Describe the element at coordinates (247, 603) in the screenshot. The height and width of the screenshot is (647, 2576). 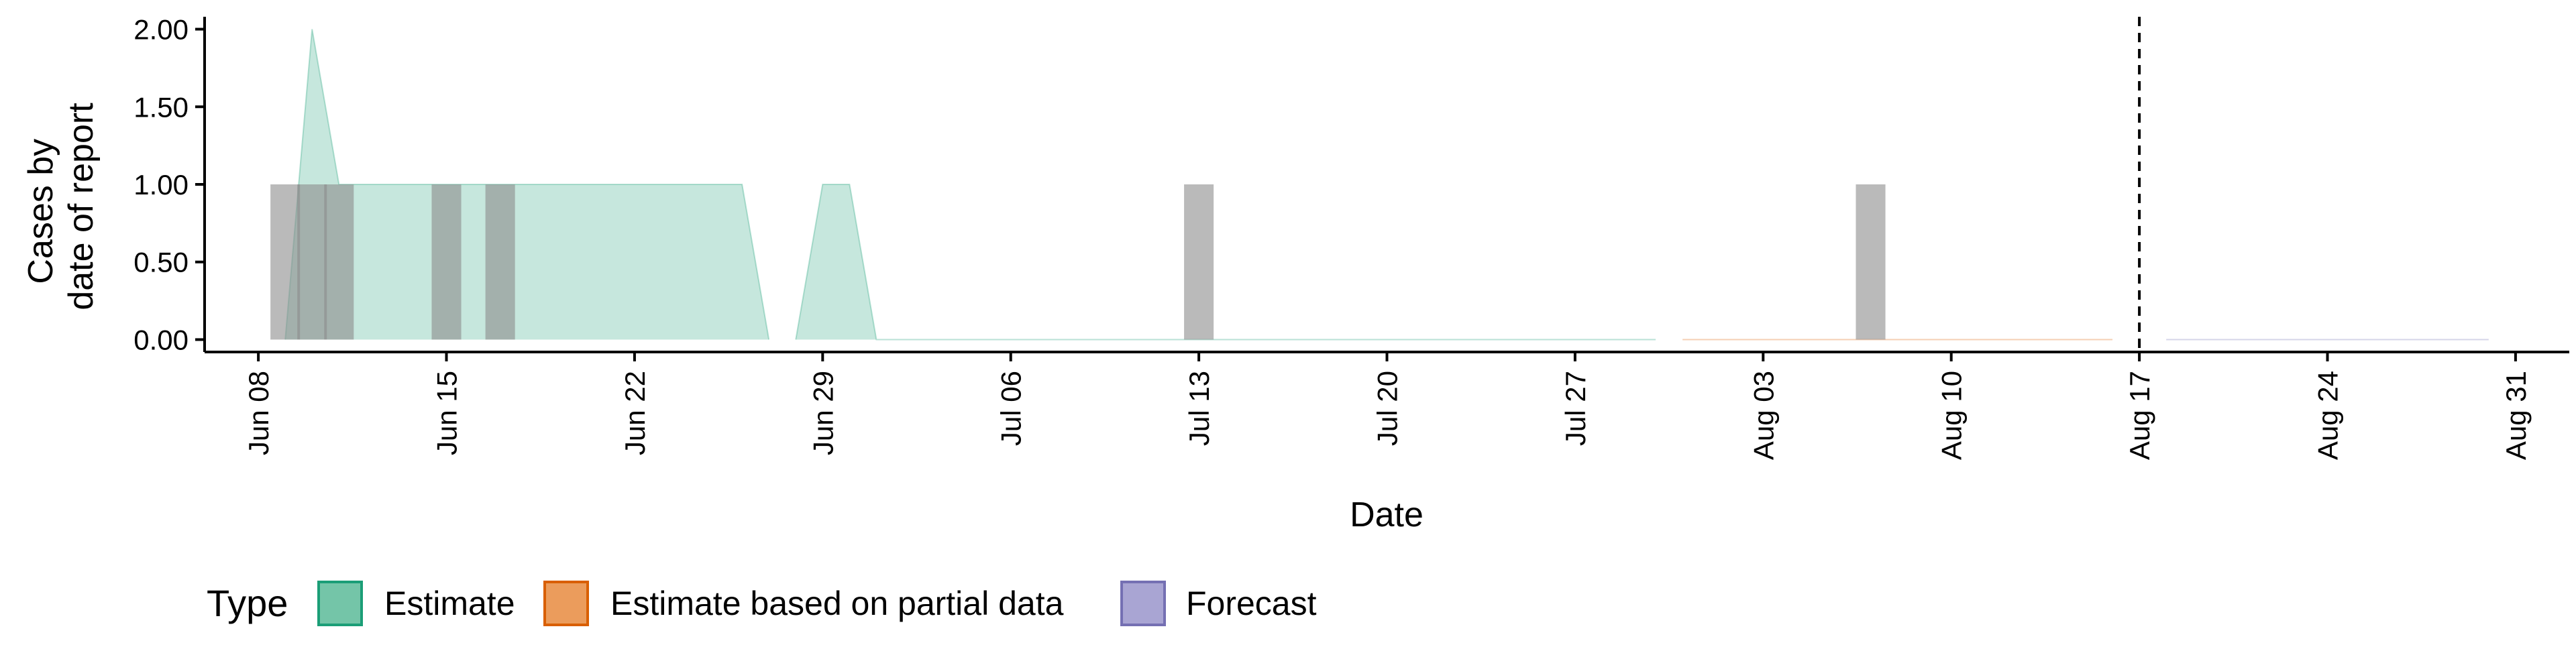
I see `legend-title: Type` at that location.